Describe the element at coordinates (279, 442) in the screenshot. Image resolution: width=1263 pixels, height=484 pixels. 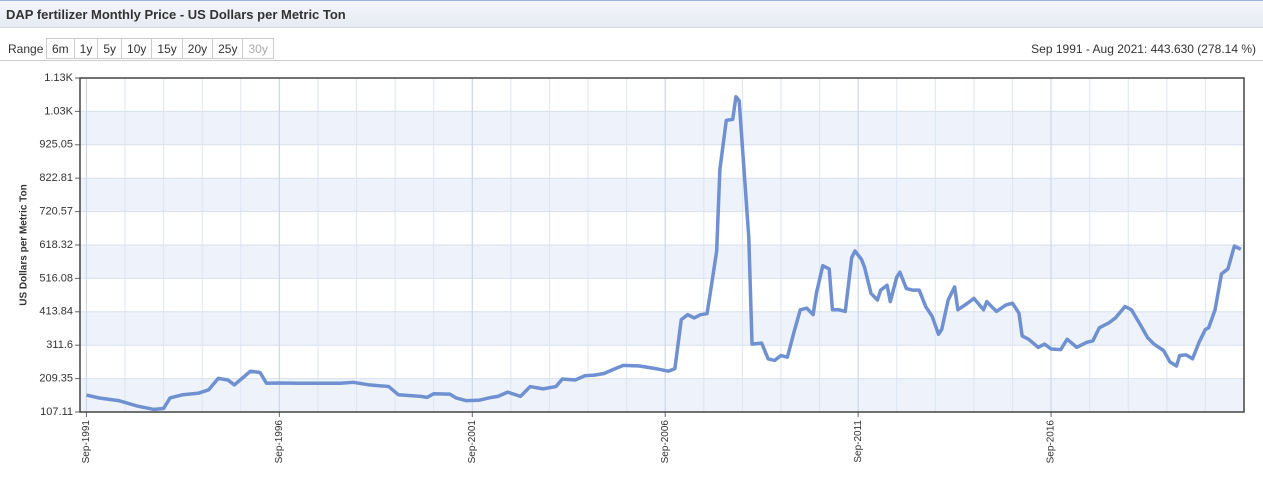
I see `x-tick-label: Sep-1996` at that location.